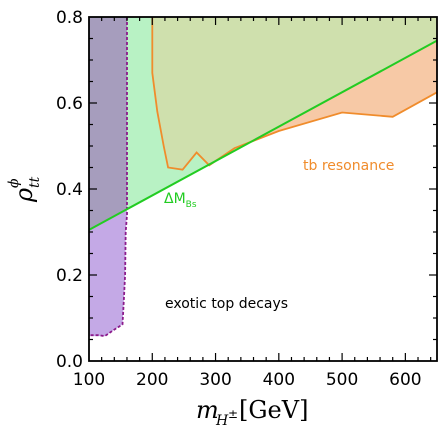 The width and height of the screenshot is (438, 430). I want to click on x-tick-label: 600, so click(405, 380).